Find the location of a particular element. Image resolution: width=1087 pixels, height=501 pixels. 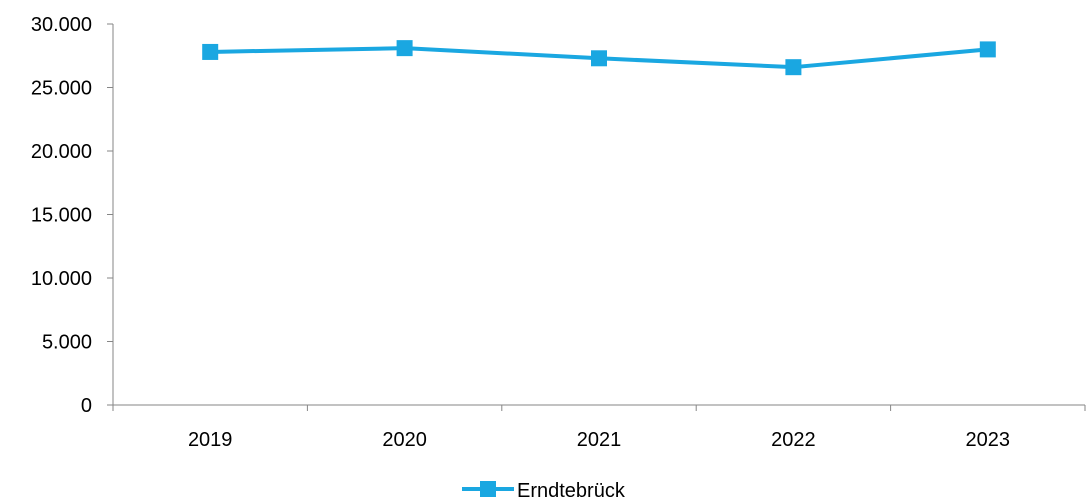

y-tick-label: 20.000 is located at coordinates (61, 152).